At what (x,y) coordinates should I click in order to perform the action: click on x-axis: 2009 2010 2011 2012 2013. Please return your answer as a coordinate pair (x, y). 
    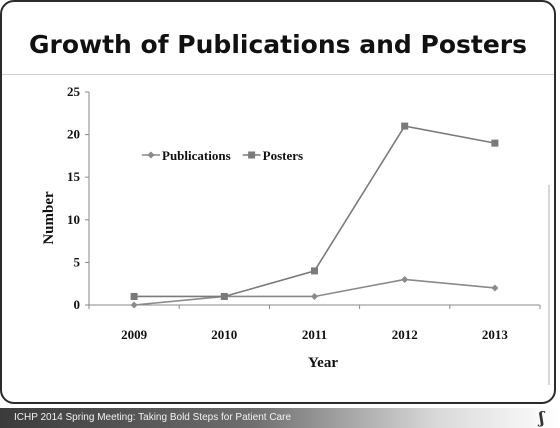
    Looking at the image, I should click on (314, 323).